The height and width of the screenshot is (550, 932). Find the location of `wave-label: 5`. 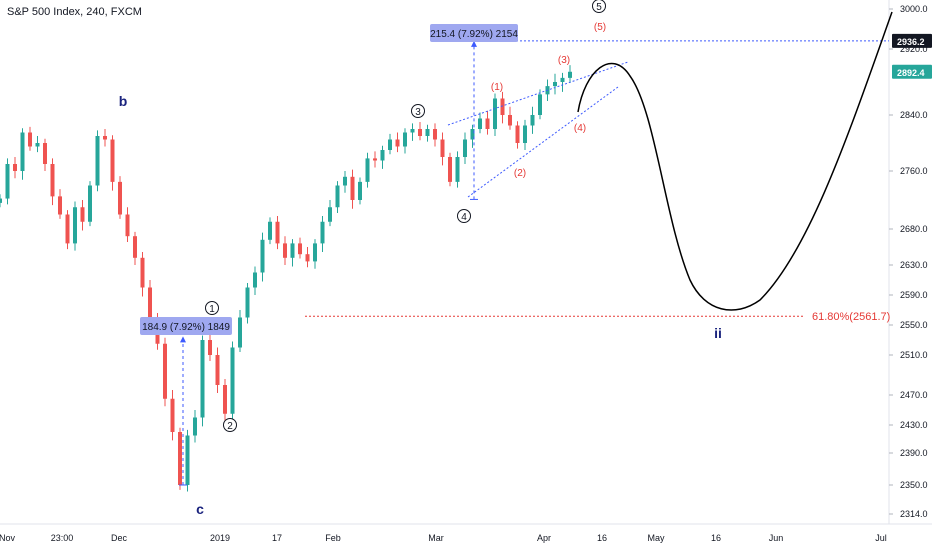

wave-label: 5 is located at coordinates (599, 7).